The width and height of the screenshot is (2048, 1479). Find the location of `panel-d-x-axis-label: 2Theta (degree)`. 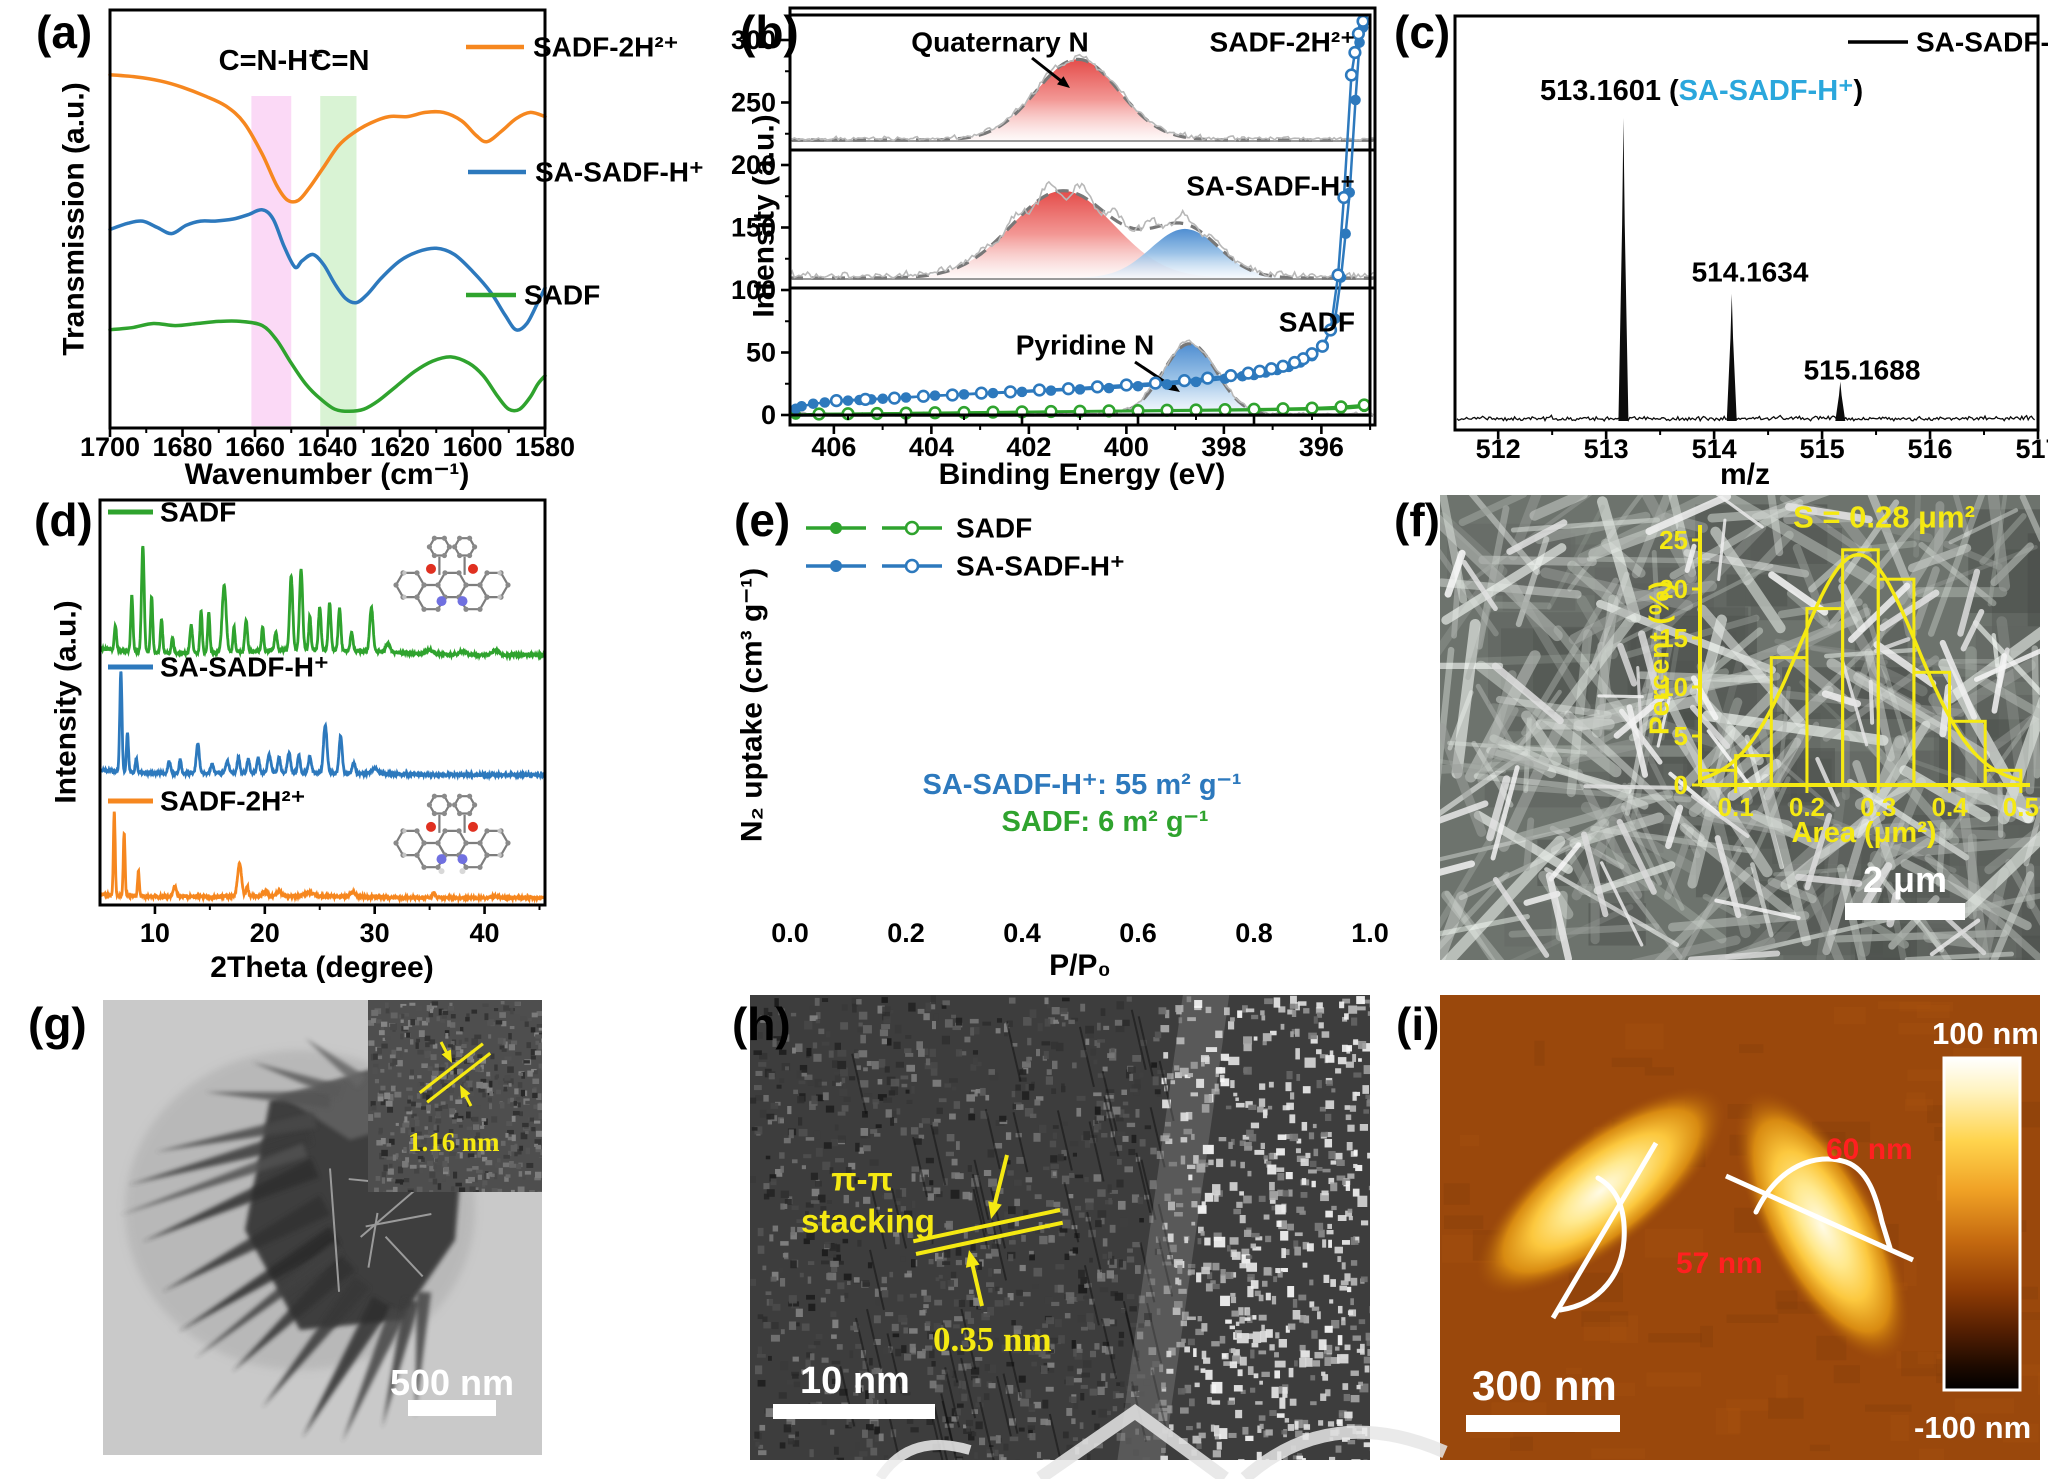

panel-d-x-axis-label: 2Theta (degree) is located at coordinates (322, 967).